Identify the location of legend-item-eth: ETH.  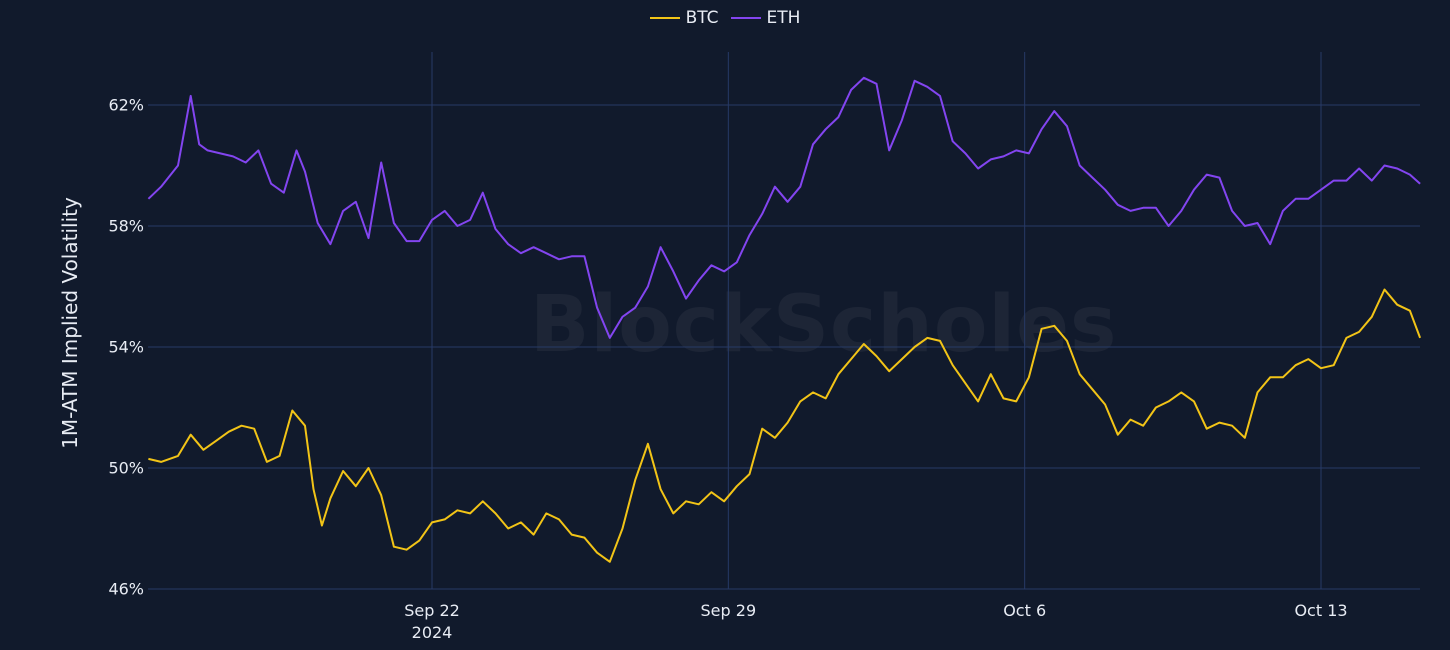
(765, 18).